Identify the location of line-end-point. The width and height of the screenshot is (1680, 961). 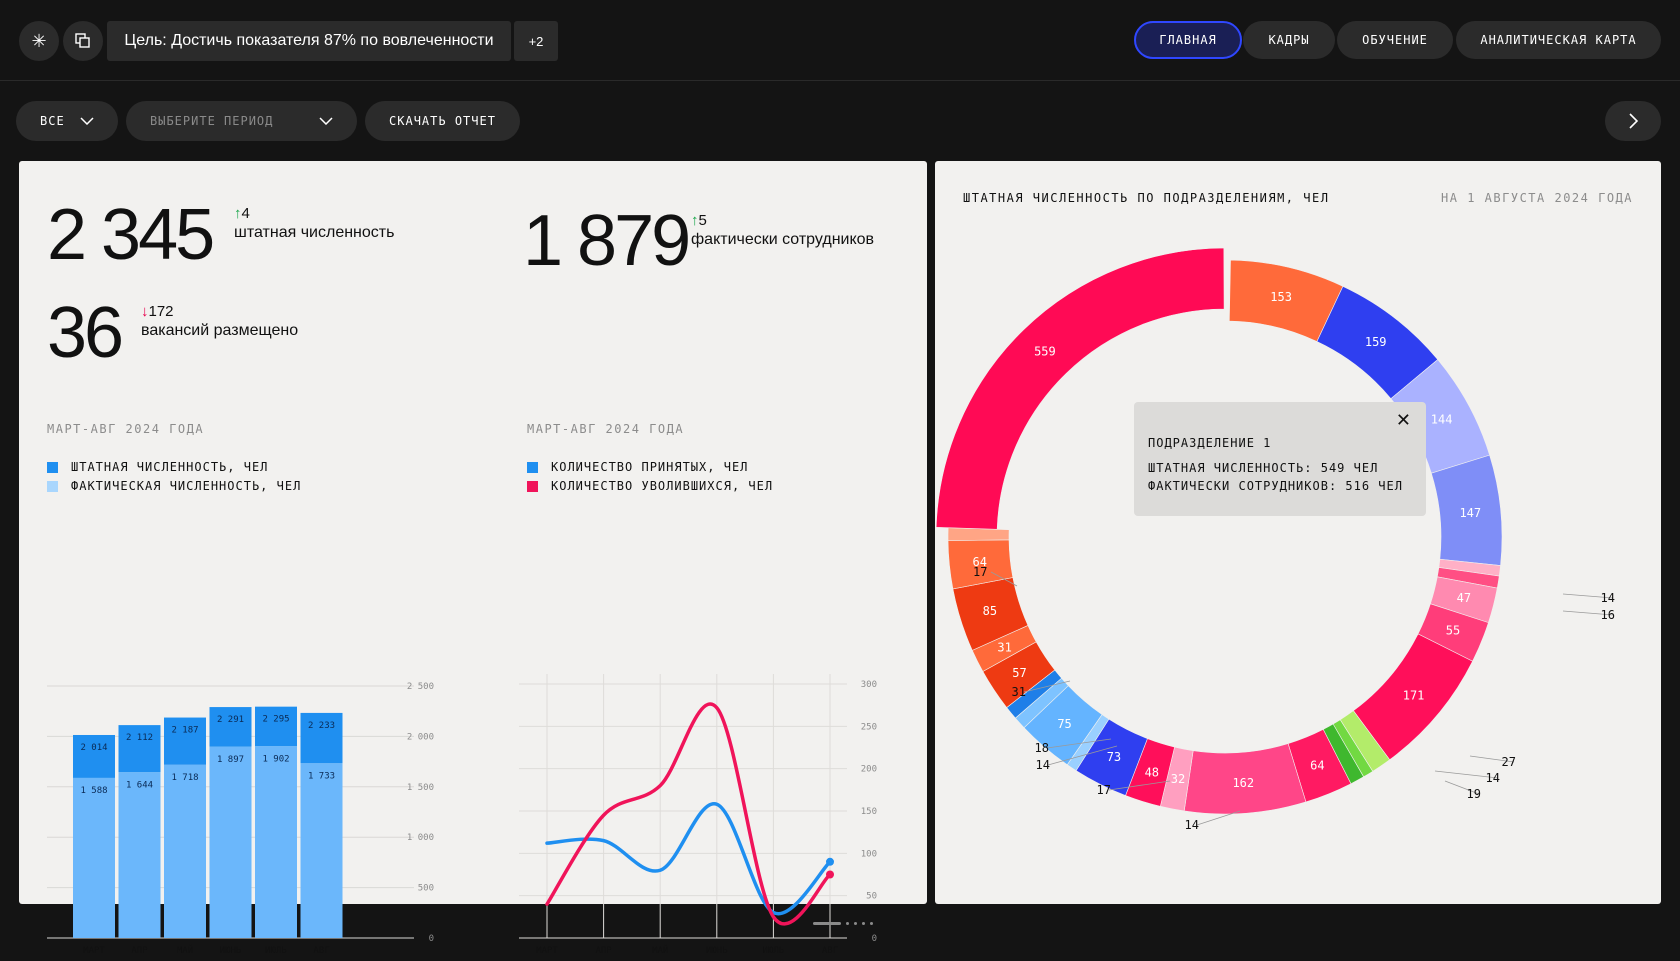
(830, 874).